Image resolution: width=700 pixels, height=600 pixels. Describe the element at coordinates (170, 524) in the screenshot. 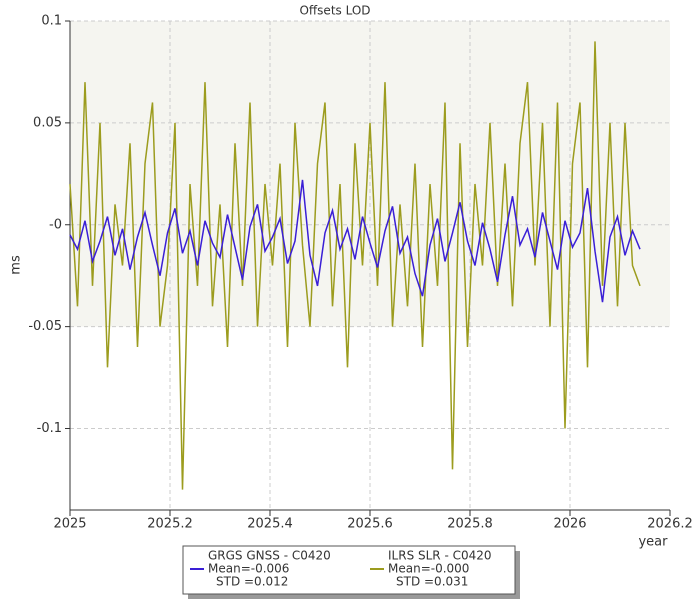

I see `x-tick-label: 2025.2` at that location.